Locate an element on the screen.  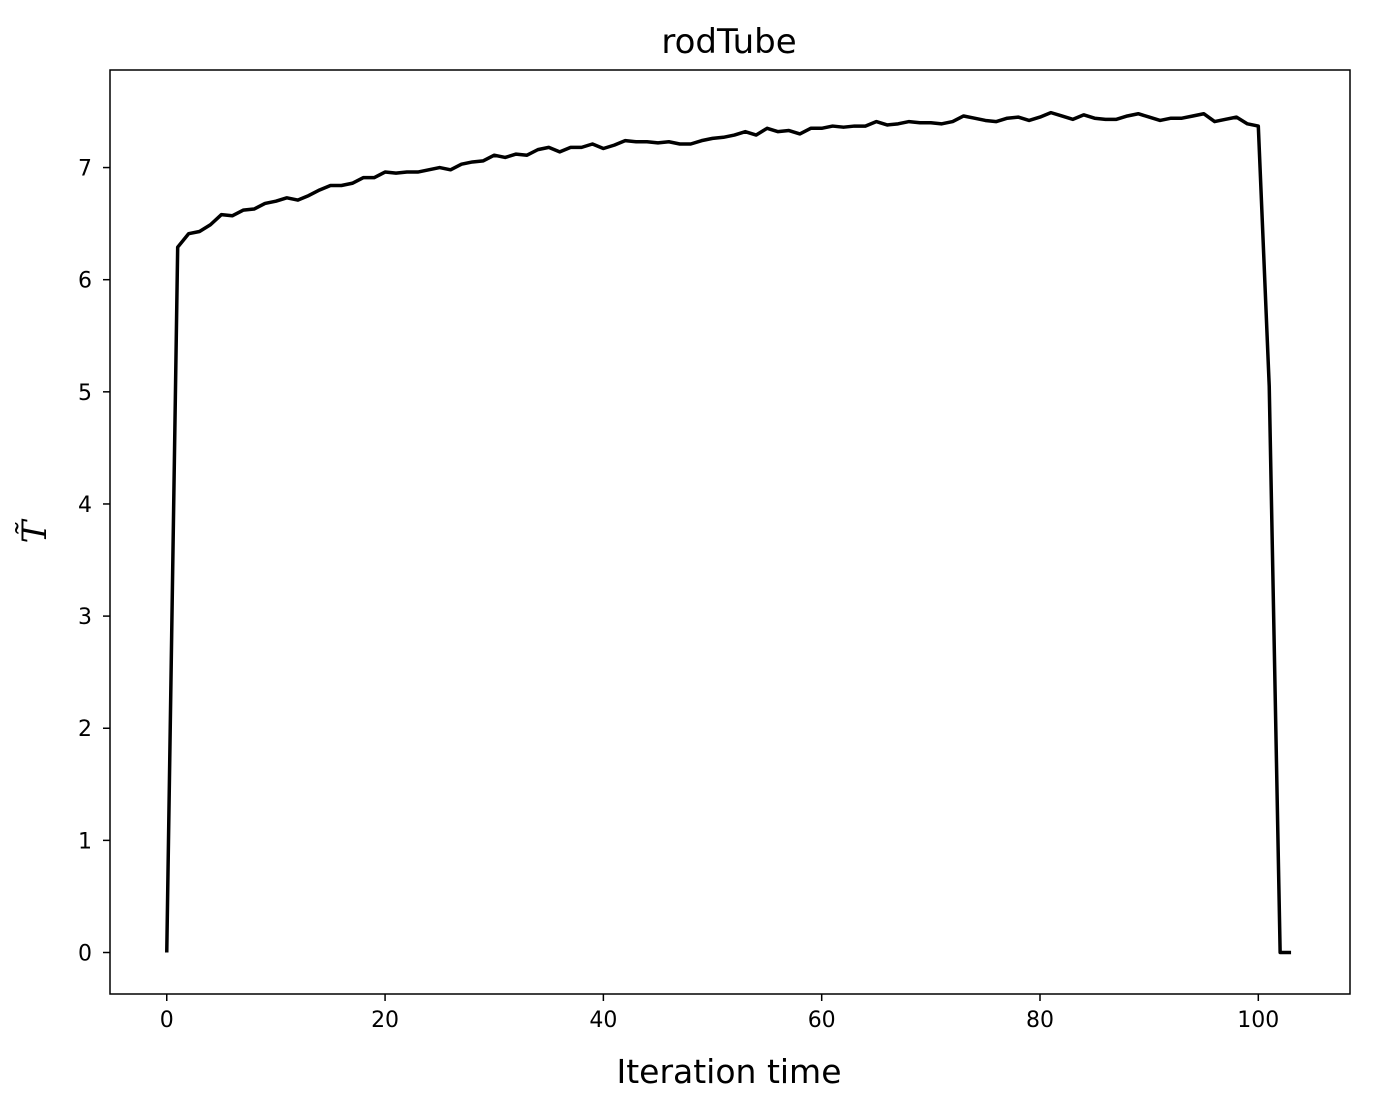
y-tick-label-3: 3 is located at coordinates (85, 617).